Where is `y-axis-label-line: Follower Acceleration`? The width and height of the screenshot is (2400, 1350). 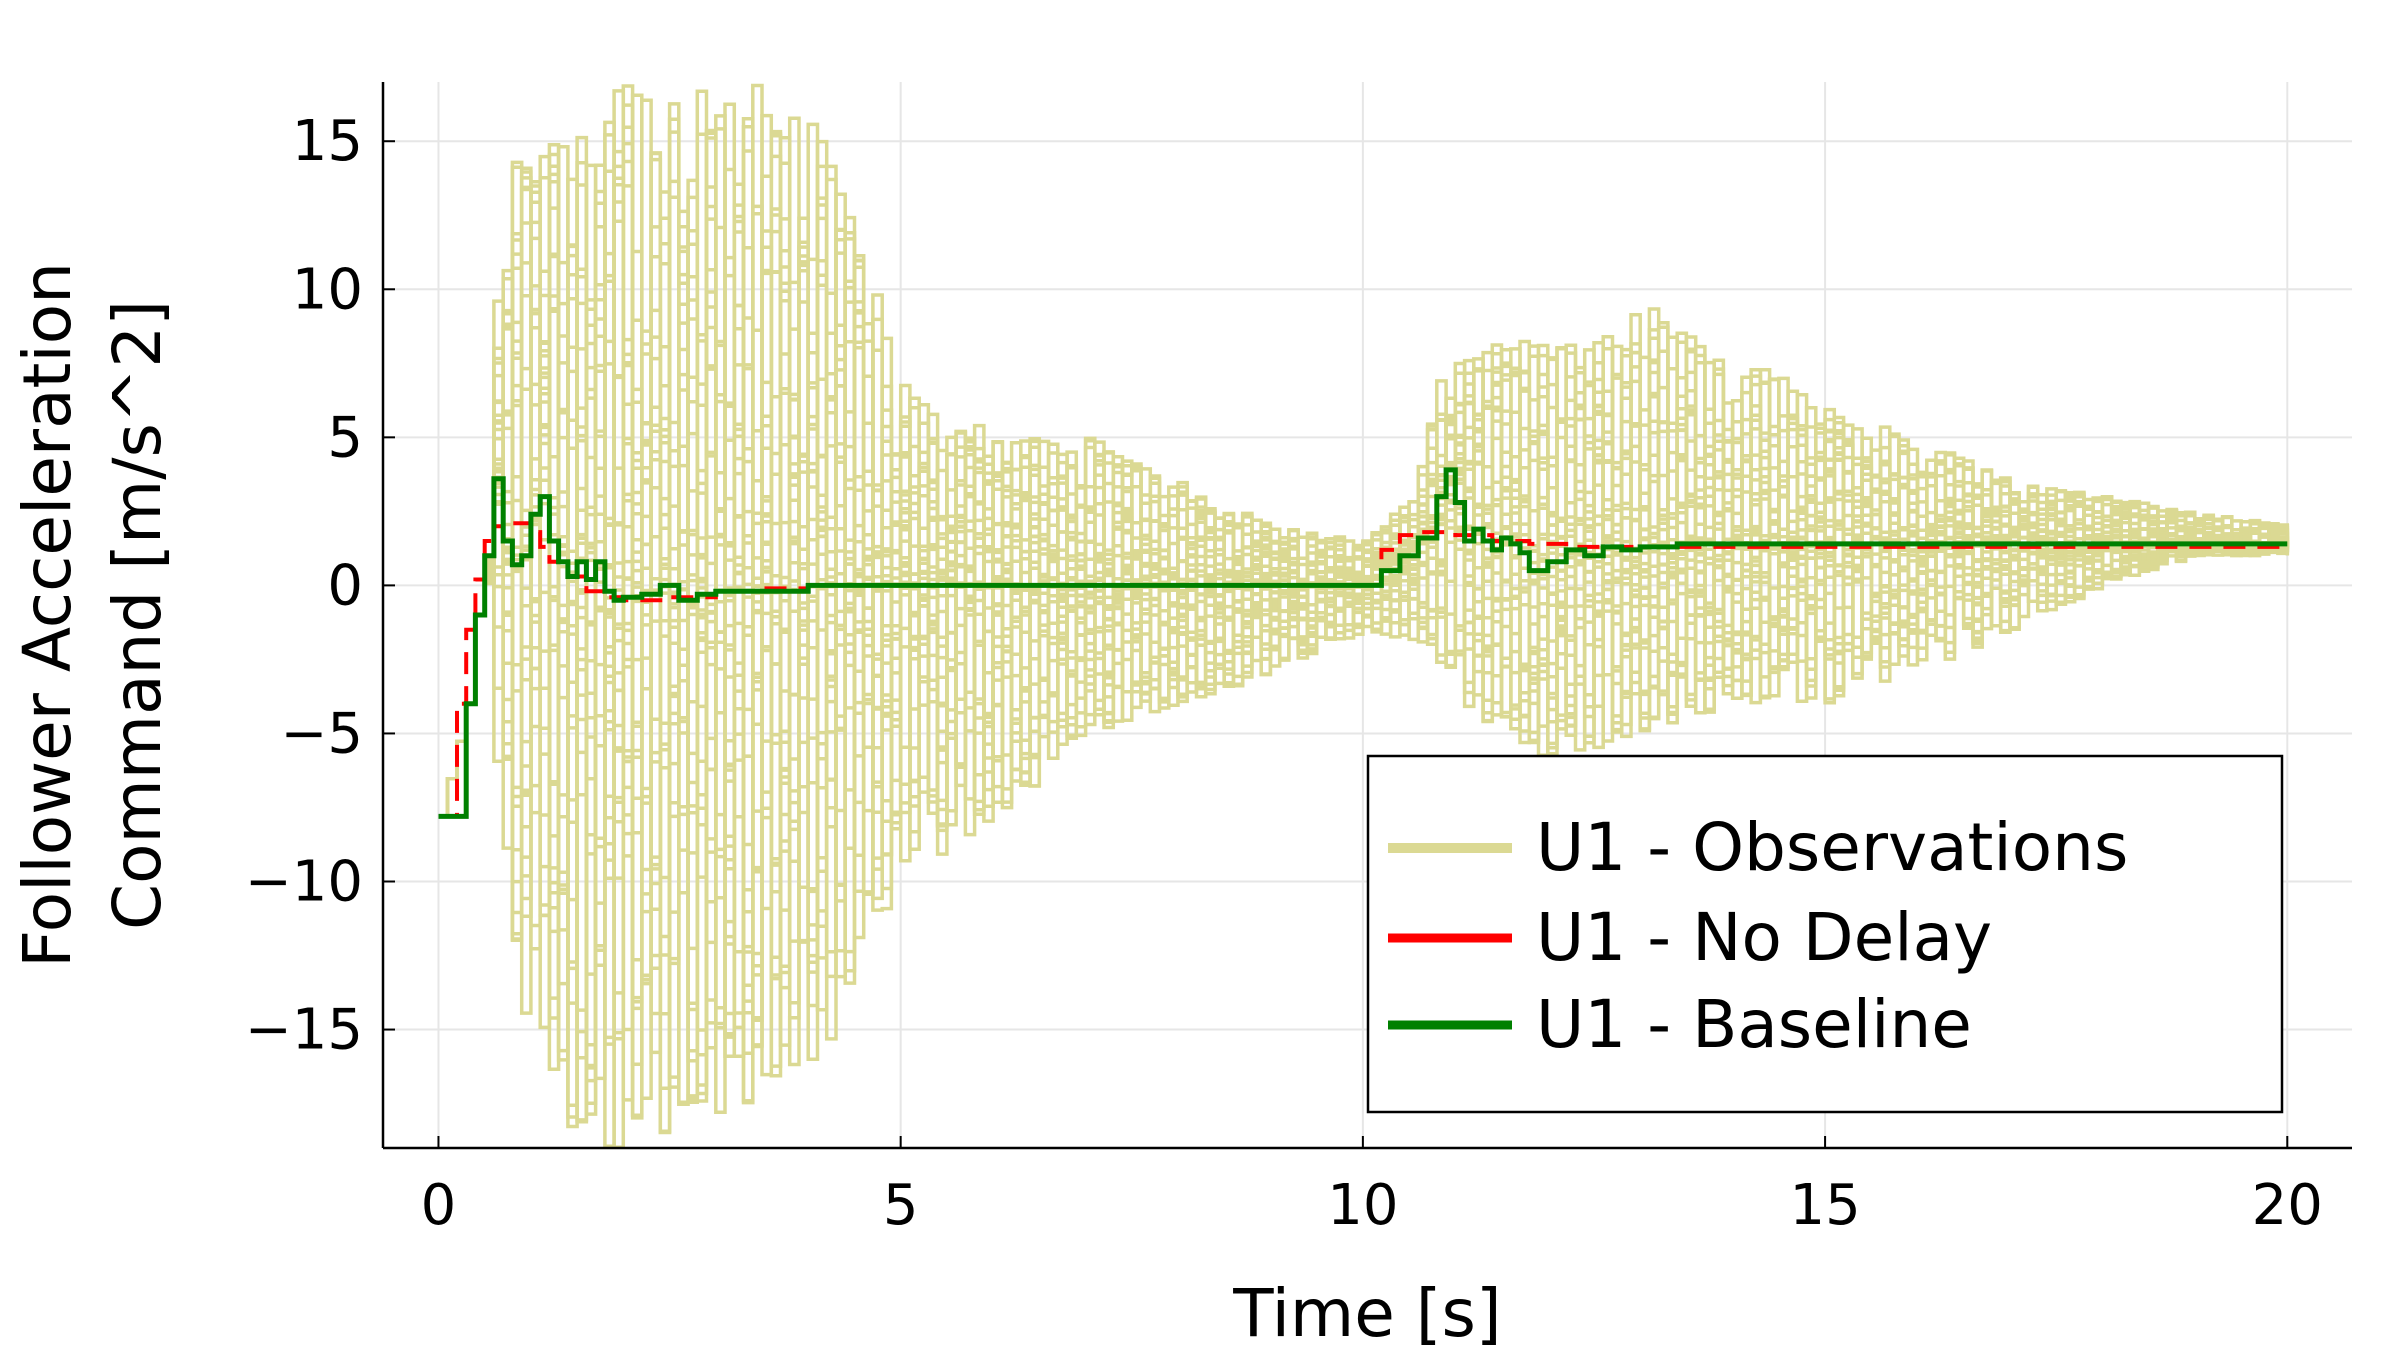
y-axis-label-line: Follower Acceleration is located at coordinates (47, 615).